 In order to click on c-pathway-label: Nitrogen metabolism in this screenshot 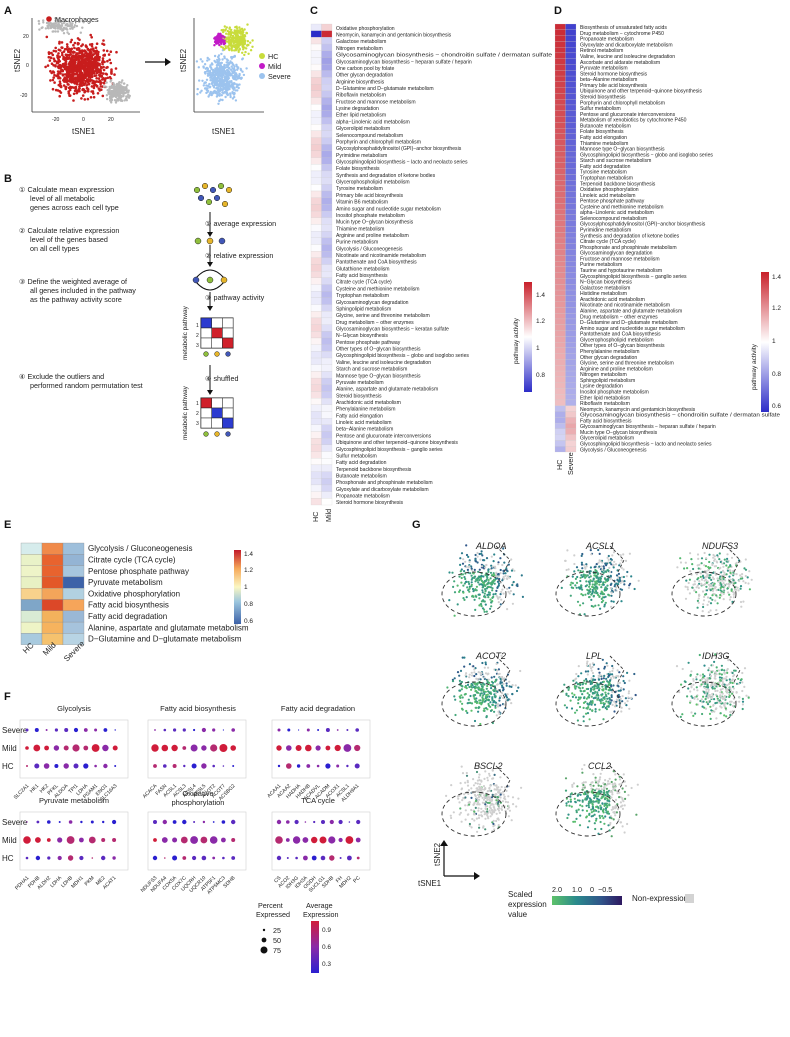, I will do `click(359, 49)`.